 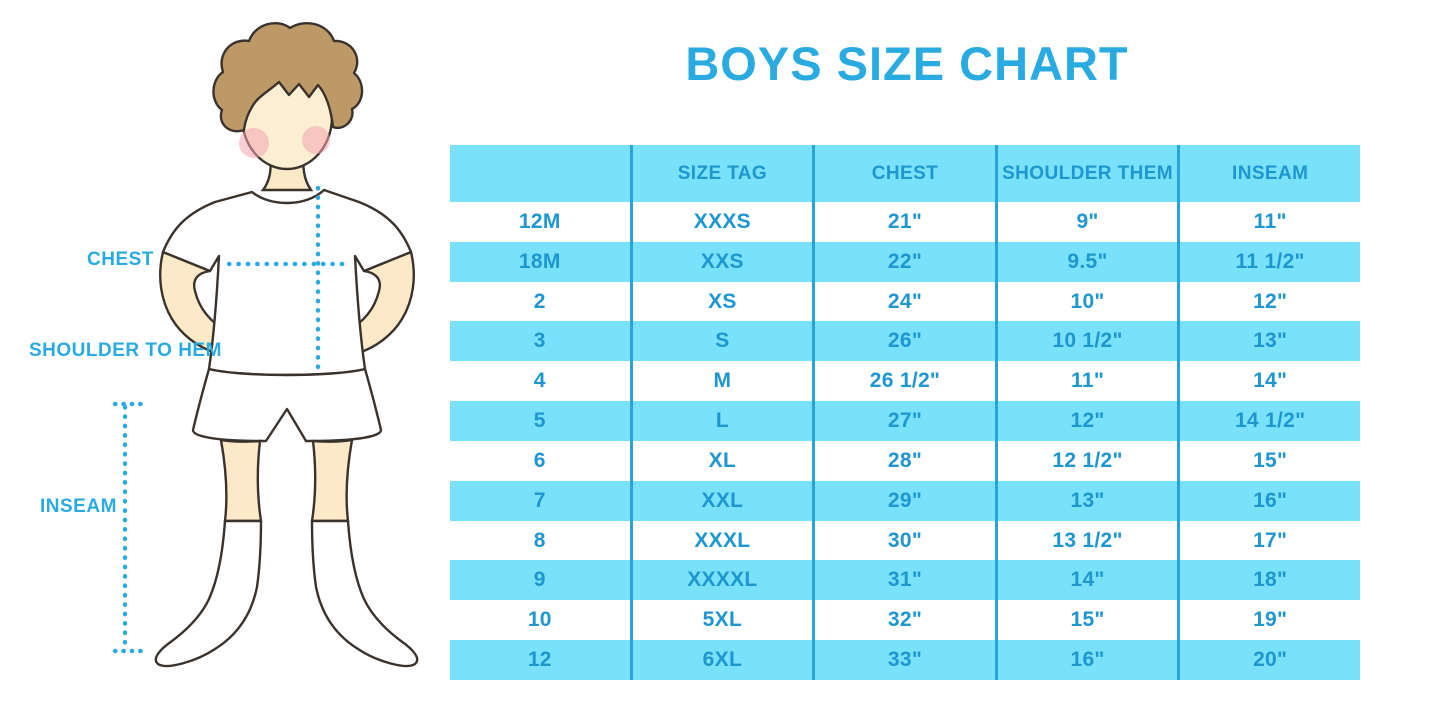 What do you see at coordinates (721, 222) in the screenshot?
I see `table-cell: XXXS` at bounding box center [721, 222].